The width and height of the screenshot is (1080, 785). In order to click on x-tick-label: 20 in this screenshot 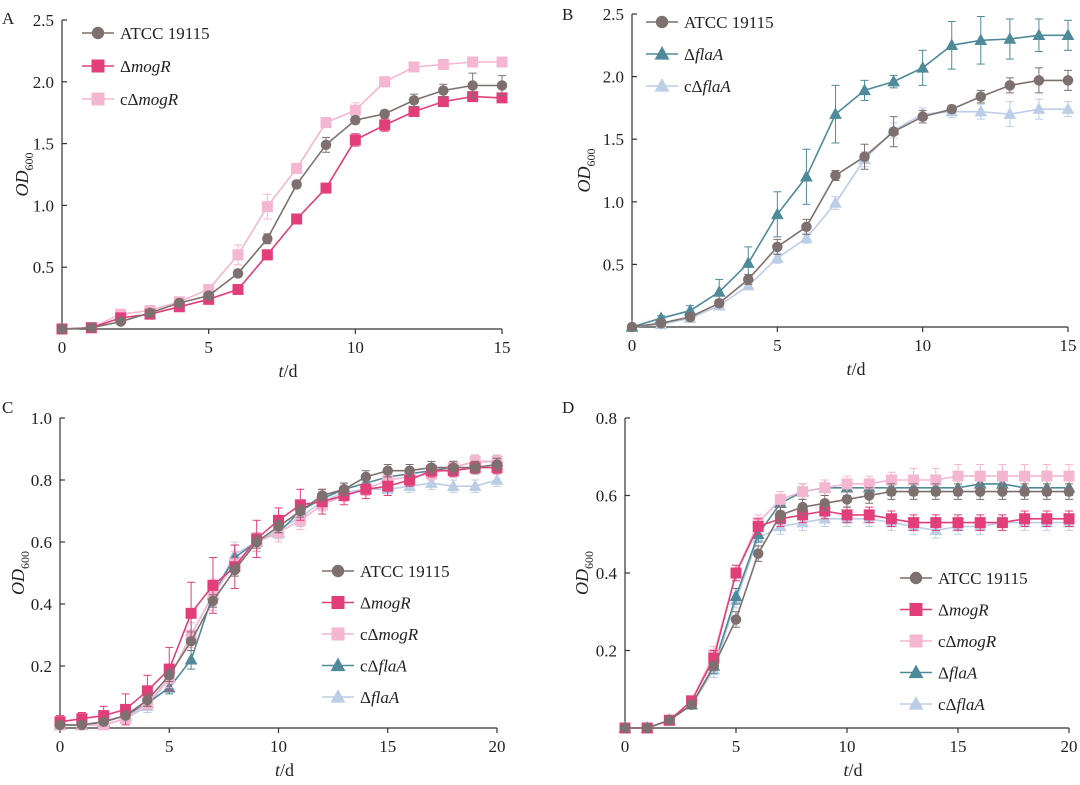, I will do `click(497, 746)`.